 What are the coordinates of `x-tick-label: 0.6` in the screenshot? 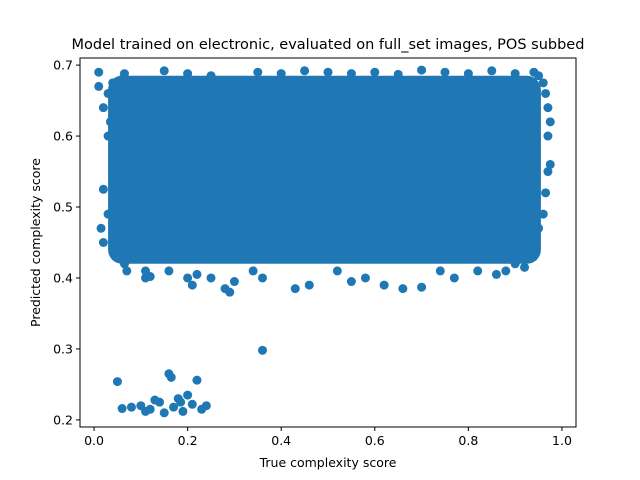 It's located at (375, 440).